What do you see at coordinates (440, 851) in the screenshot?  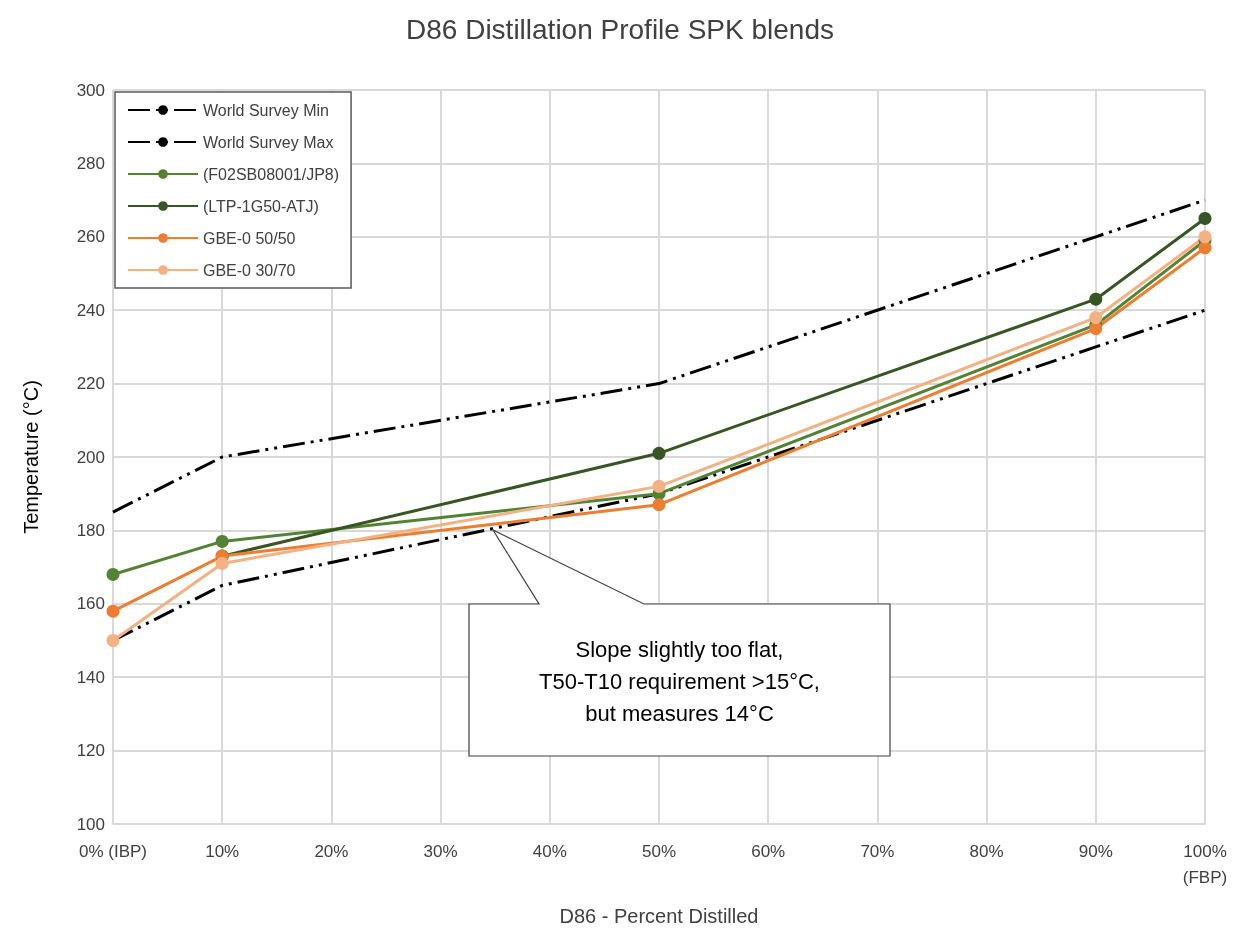 I see `x-tick-label: 30%` at bounding box center [440, 851].